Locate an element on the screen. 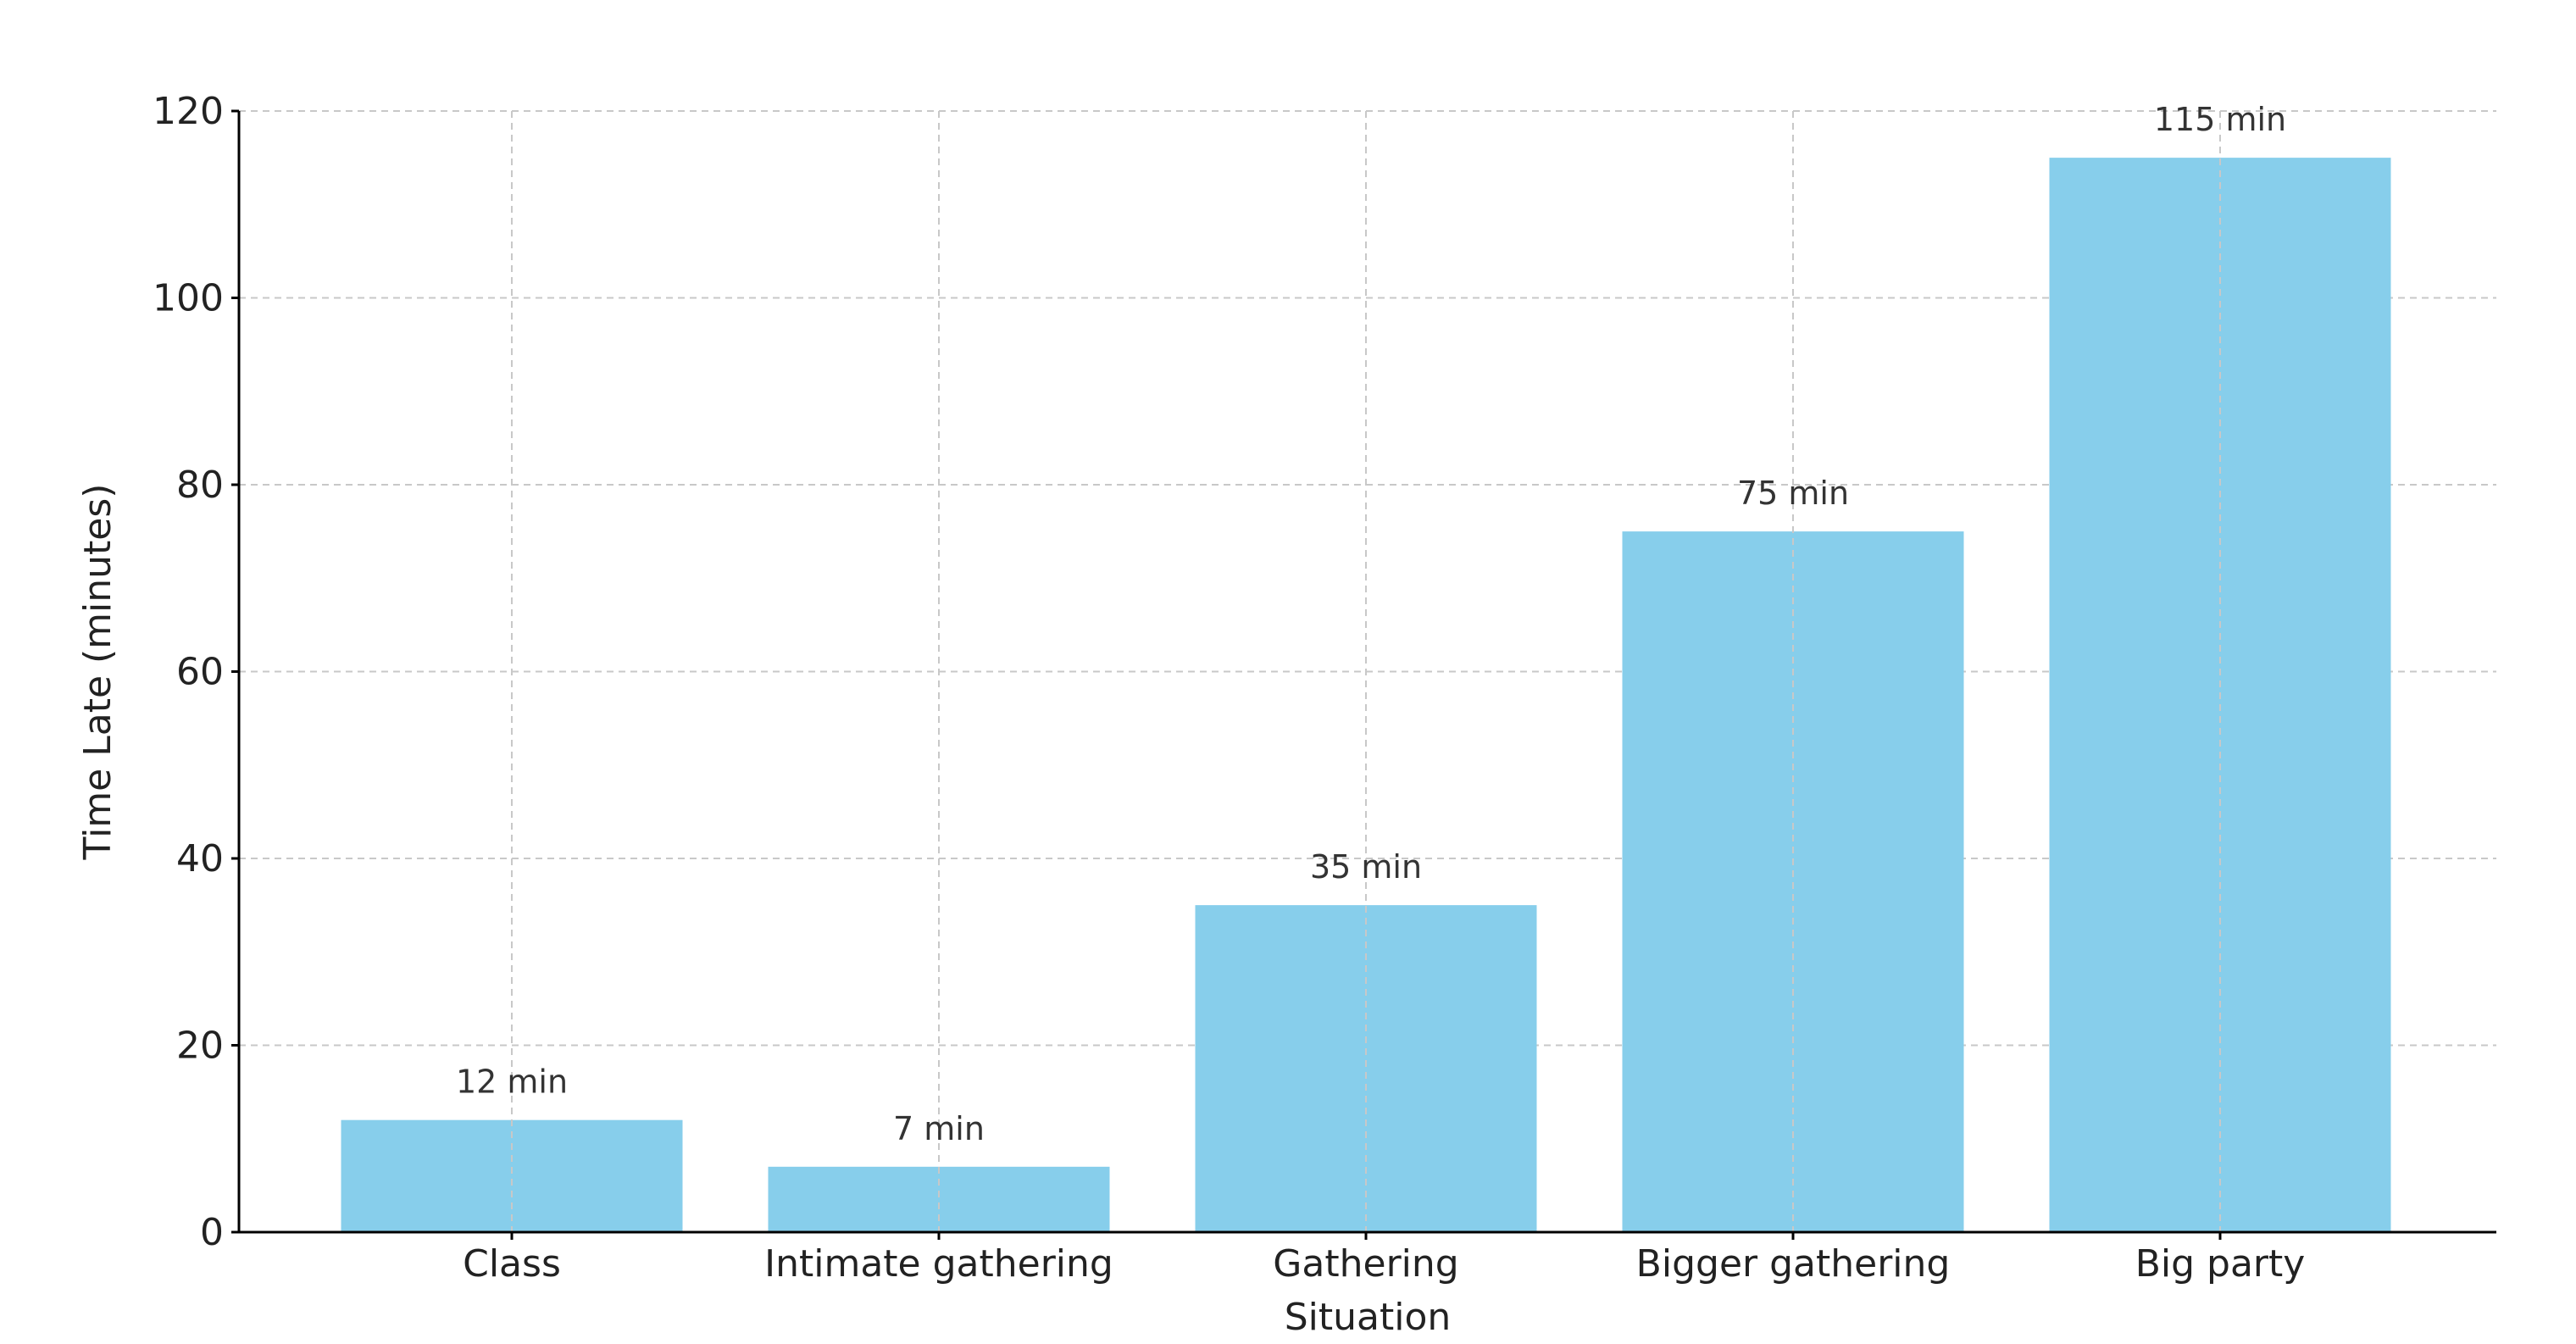 This screenshot has height=1344, width=2576. y-tick-label: 120 is located at coordinates (188, 111).